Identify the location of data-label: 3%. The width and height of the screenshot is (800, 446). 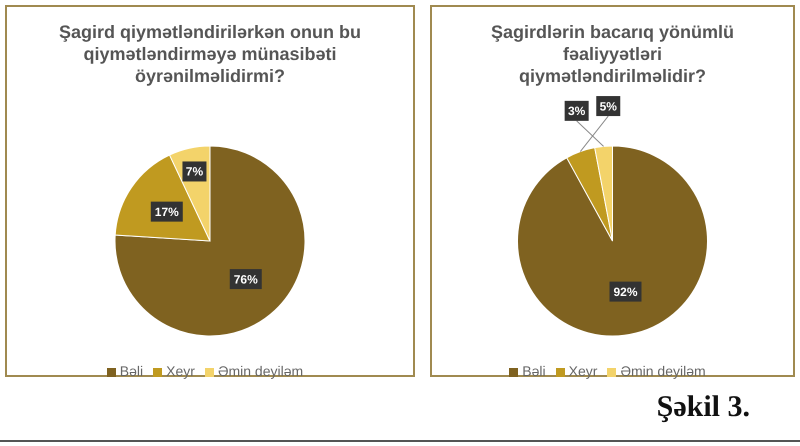
(577, 111).